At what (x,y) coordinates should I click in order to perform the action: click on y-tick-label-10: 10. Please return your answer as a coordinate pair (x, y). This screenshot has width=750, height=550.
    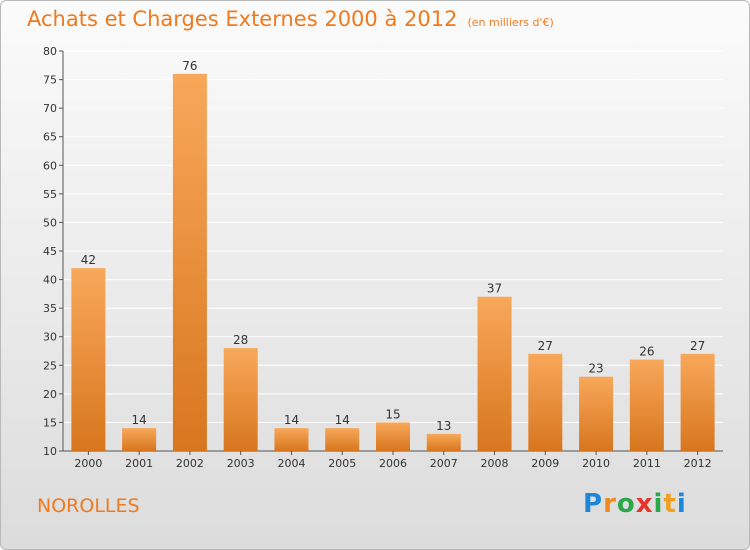
    Looking at the image, I should click on (50, 451).